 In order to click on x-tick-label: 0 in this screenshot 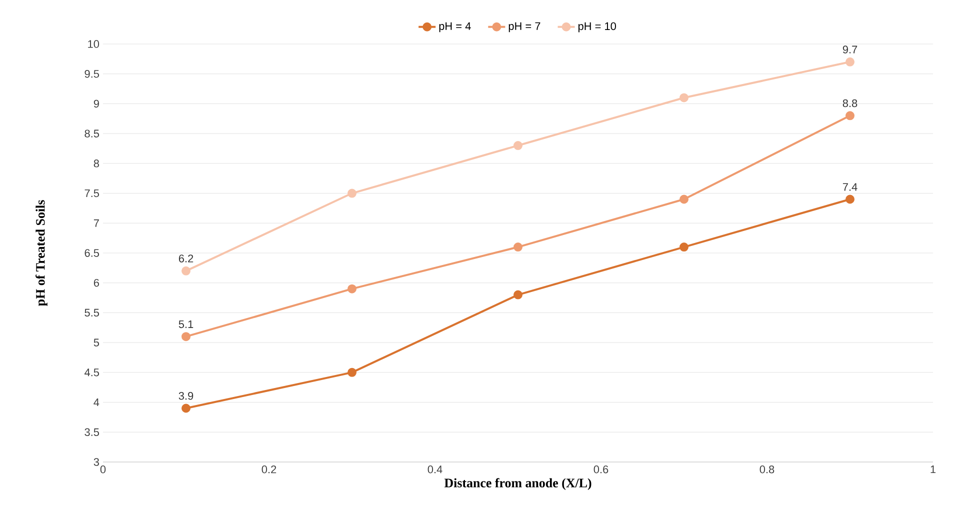, I will do `click(103, 470)`.